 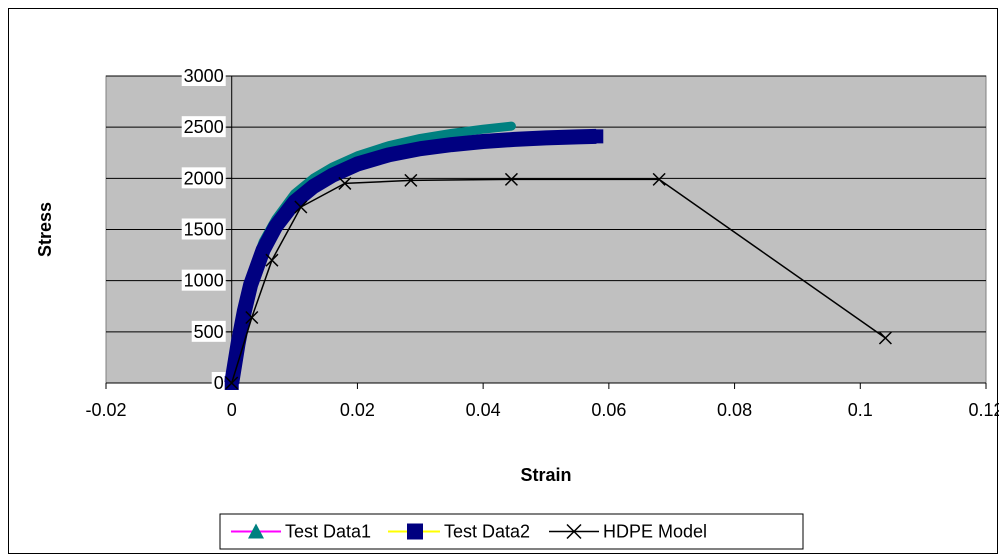 What do you see at coordinates (487, 532) in the screenshot?
I see `legend-label-test-data2: Test Data2` at bounding box center [487, 532].